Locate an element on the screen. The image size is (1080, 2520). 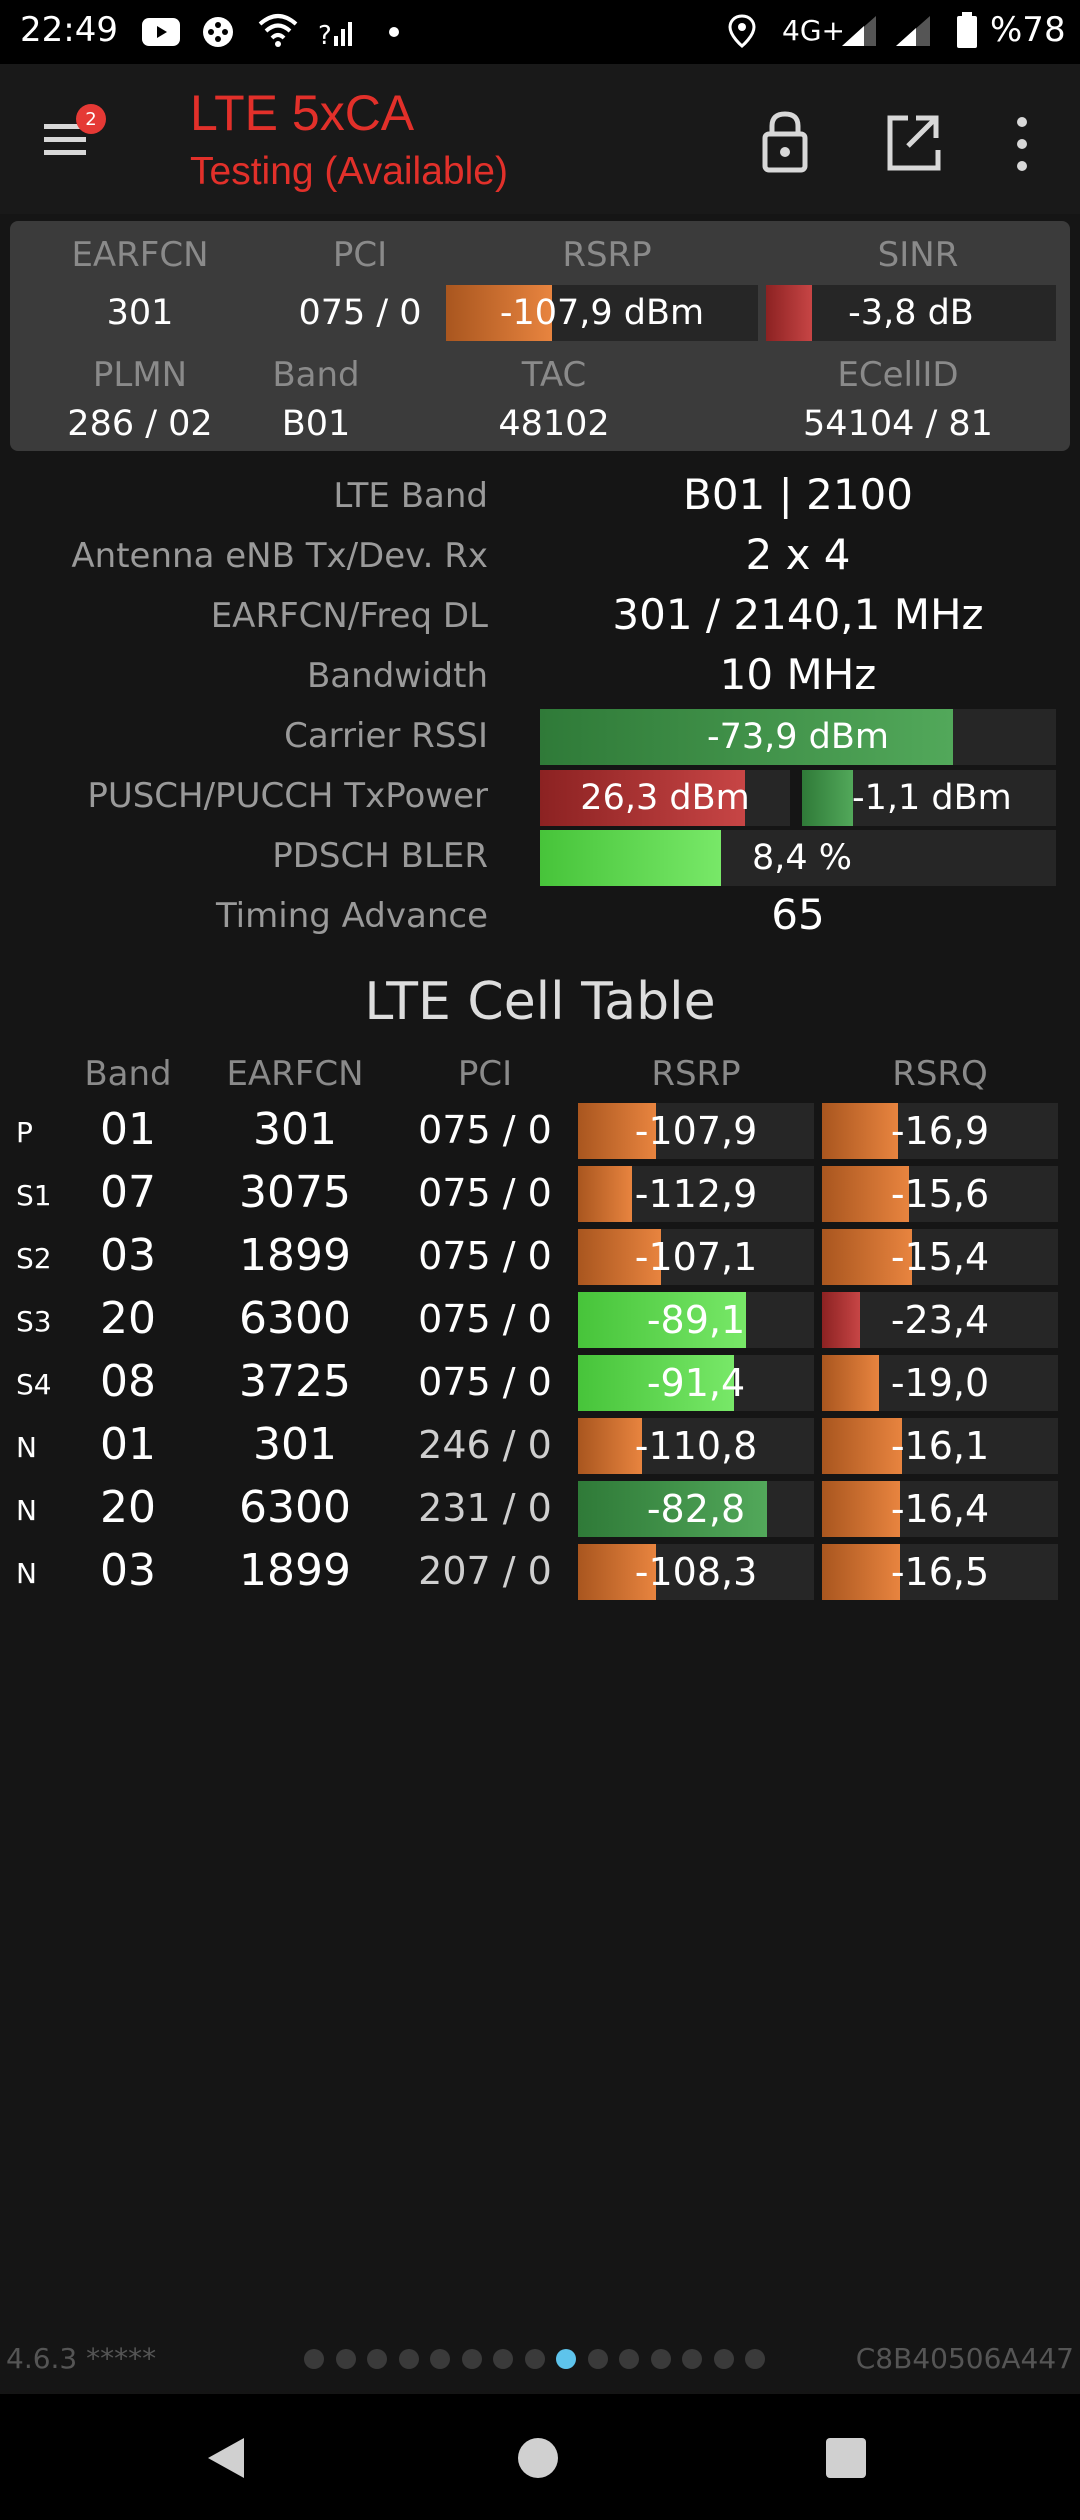
back-button is located at coordinates (226, 2458).